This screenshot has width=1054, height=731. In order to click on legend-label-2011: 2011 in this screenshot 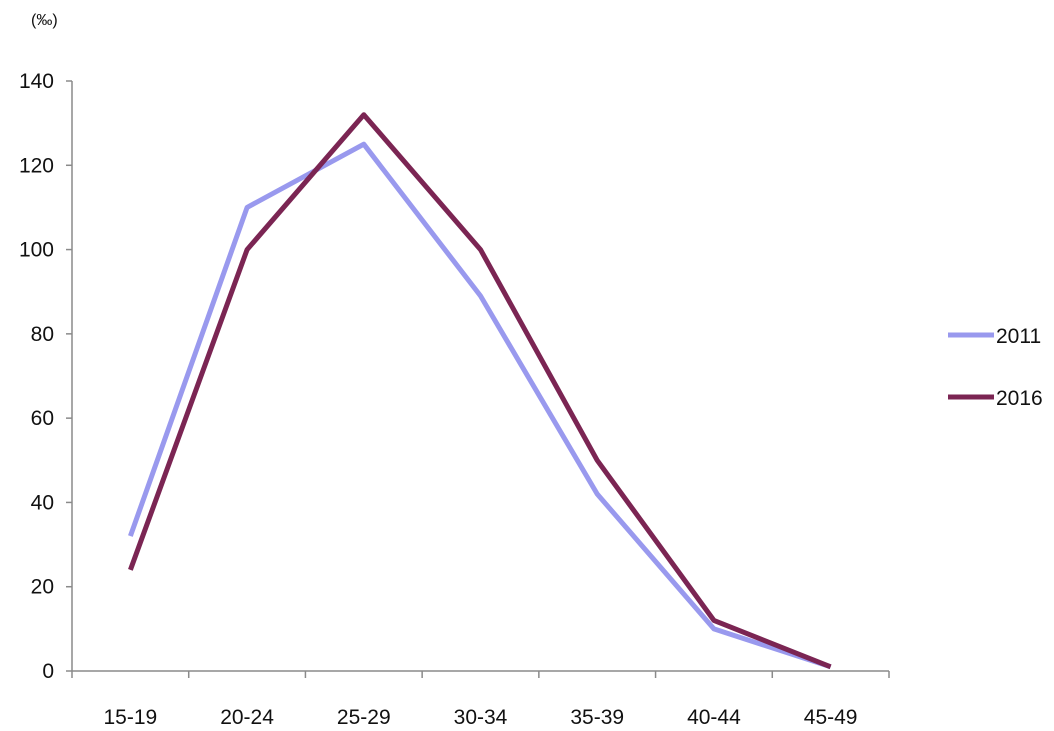, I will do `click(1018, 336)`.